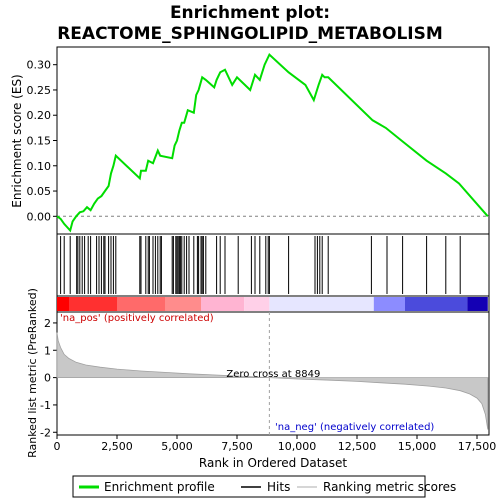  What do you see at coordinates (39, 90) in the screenshot?
I see `es-y-tick-label: 0.25` at bounding box center [39, 90].